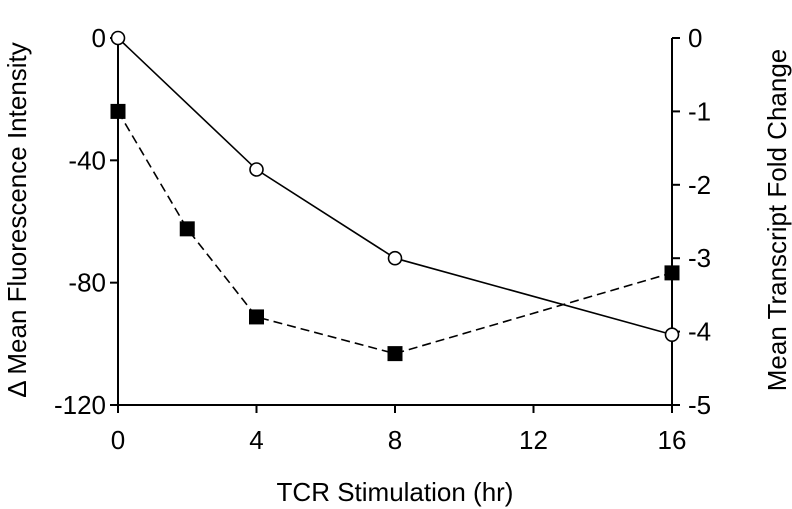 The width and height of the screenshot is (792, 509). Describe the element at coordinates (395, 440) in the screenshot. I see `x-tick-label: 8` at that location.